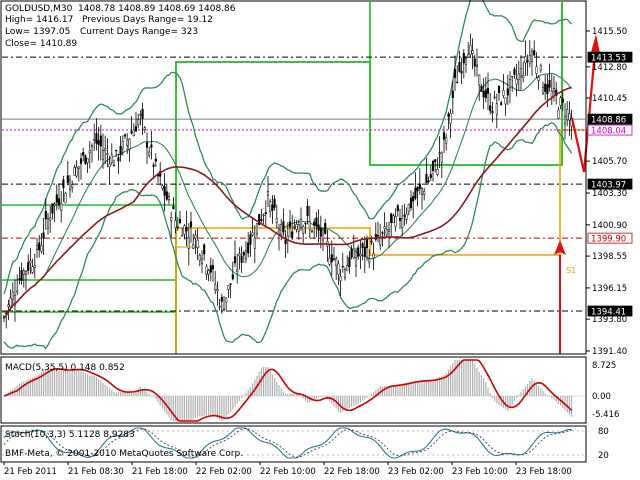  I want to click on price-axis-label: 1396.15, so click(609, 289).